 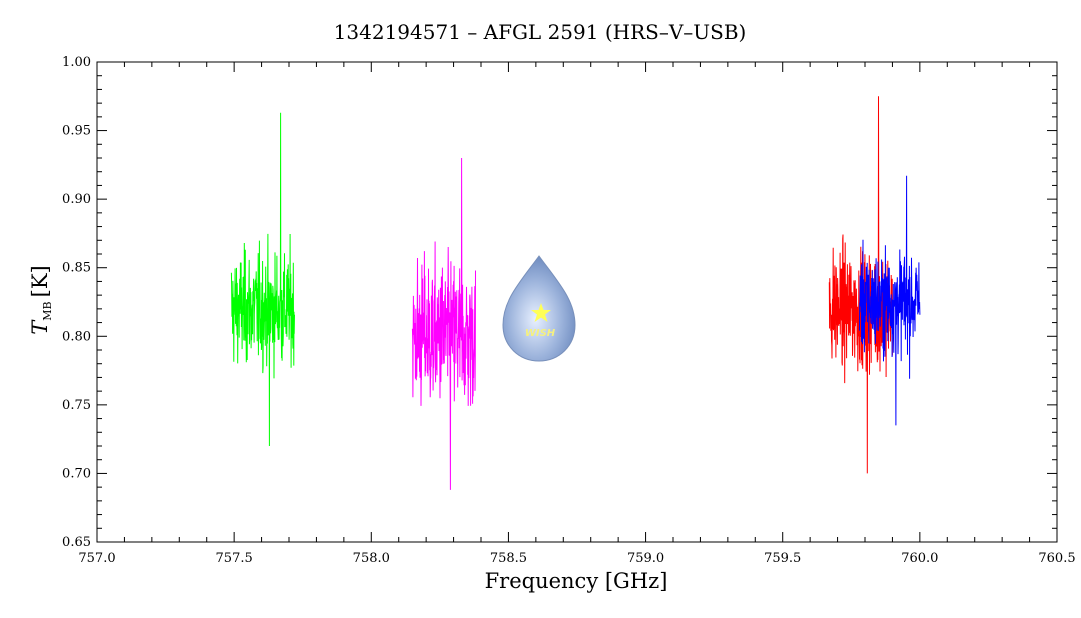 I want to click on y-axis-unit: [K], so click(x=40, y=281).